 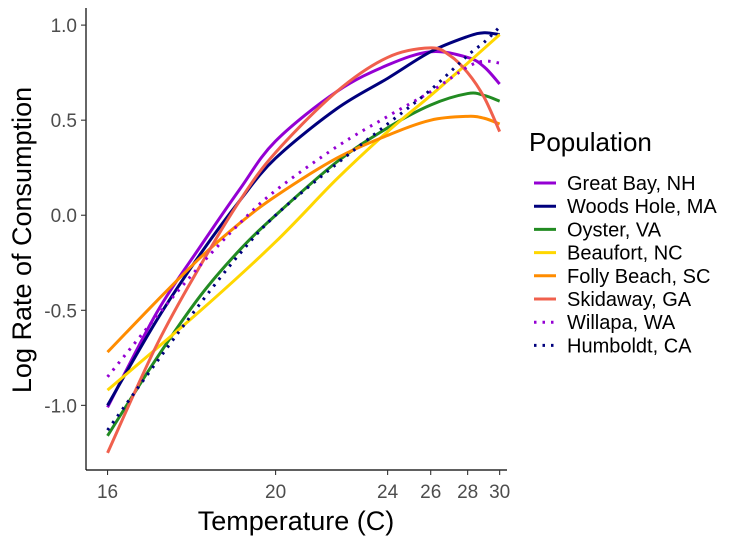 I want to click on x-tick-label-0: 16, so click(x=107, y=492).